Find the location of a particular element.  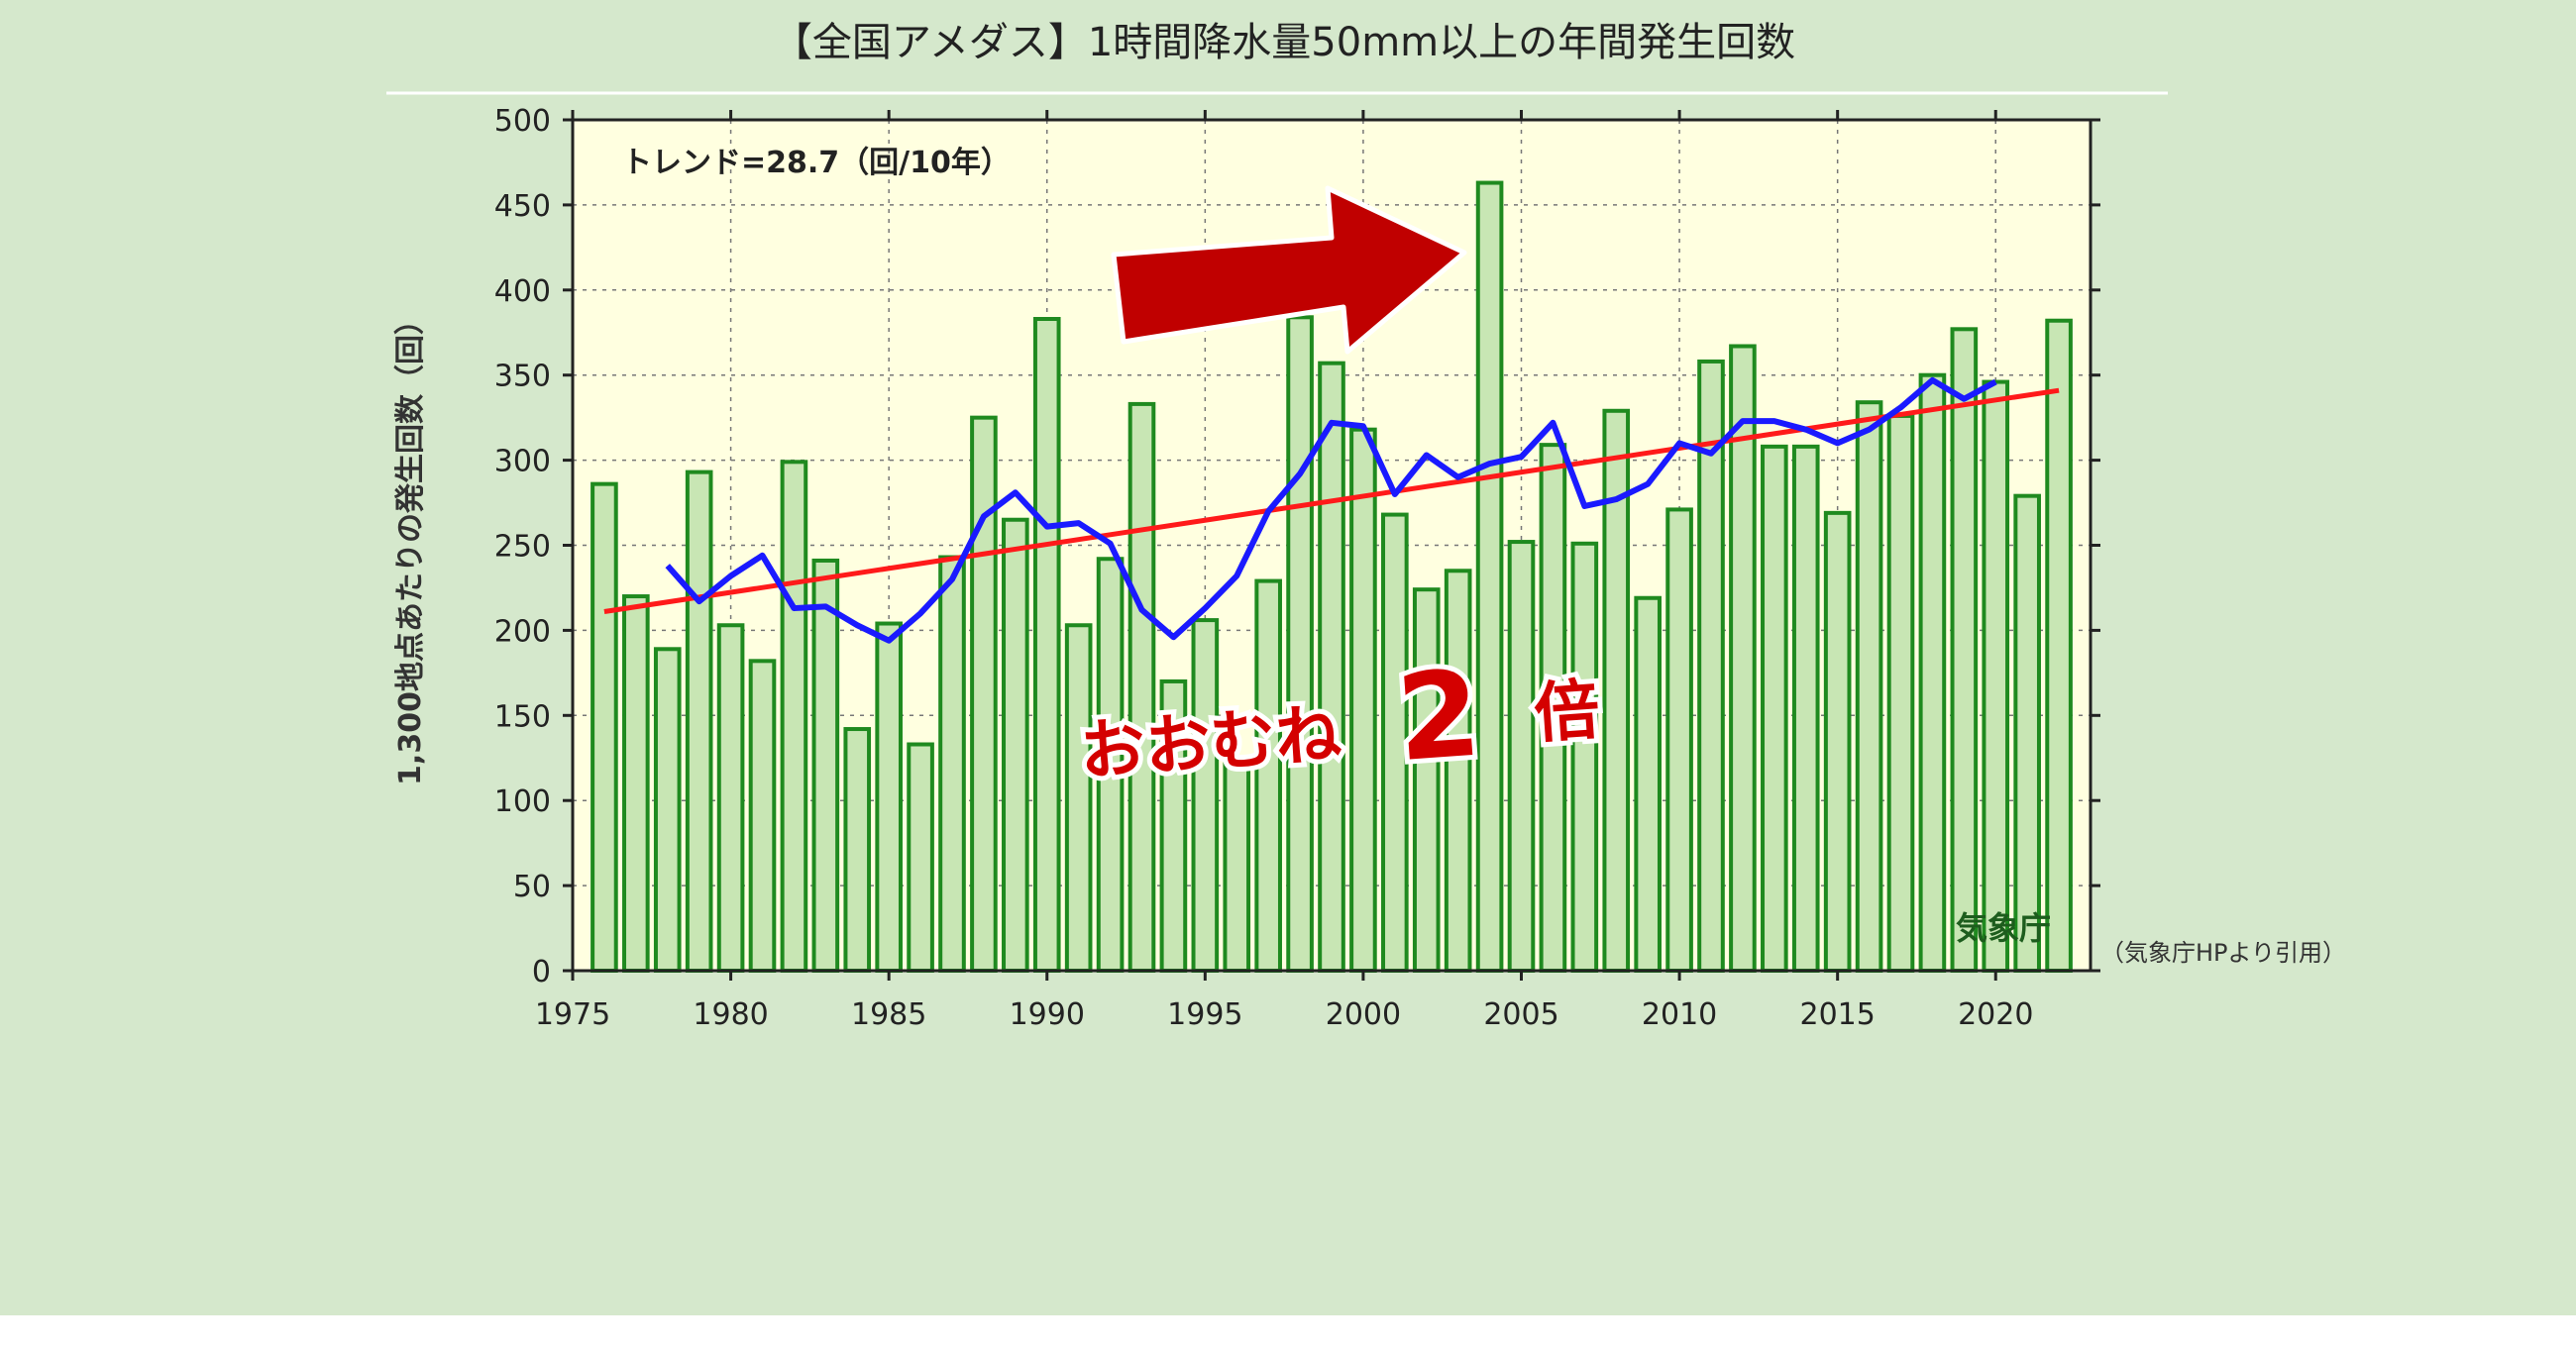

chart-title: 【全国アメダス】1時間降水量50mm以上の年間発生回数 is located at coordinates (1284, 42).